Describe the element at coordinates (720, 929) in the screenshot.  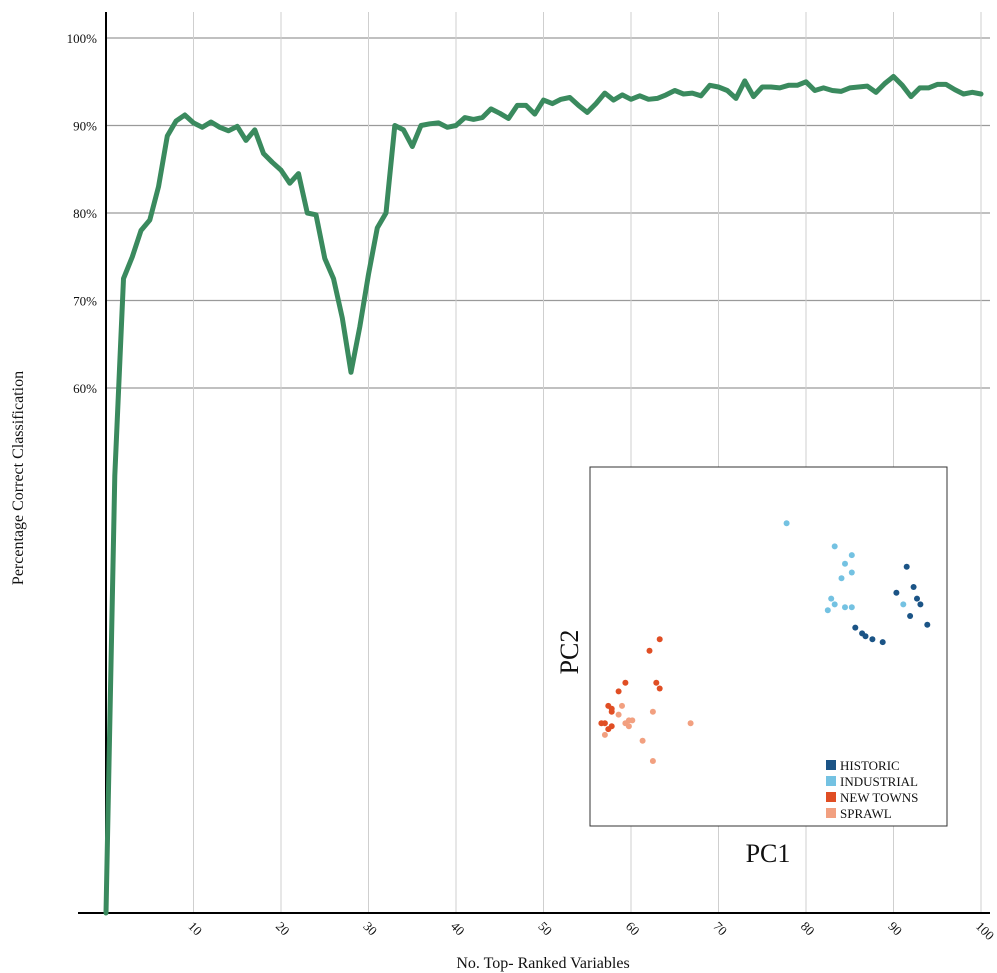
I see `x-tick-label: 70` at that location.